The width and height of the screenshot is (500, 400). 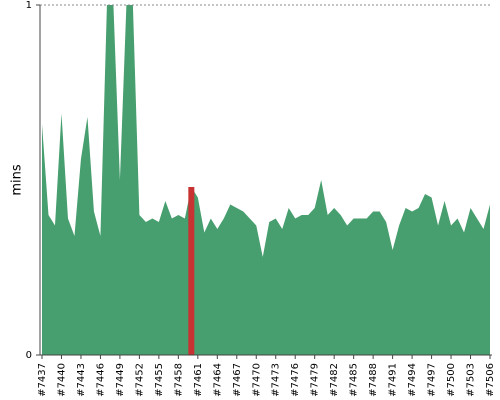 What do you see at coordinates (81, 380) in the screenshot?
I see `x-tick-label: #7443` at bounding box center [81, 380].